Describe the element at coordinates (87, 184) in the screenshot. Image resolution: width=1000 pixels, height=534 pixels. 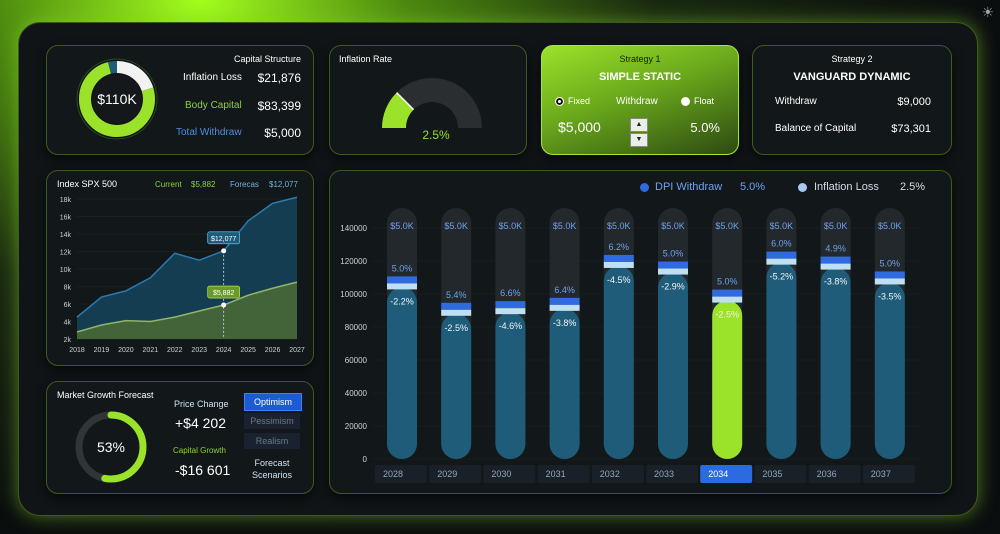
I see `index-title: Index SPX 500` at that location.